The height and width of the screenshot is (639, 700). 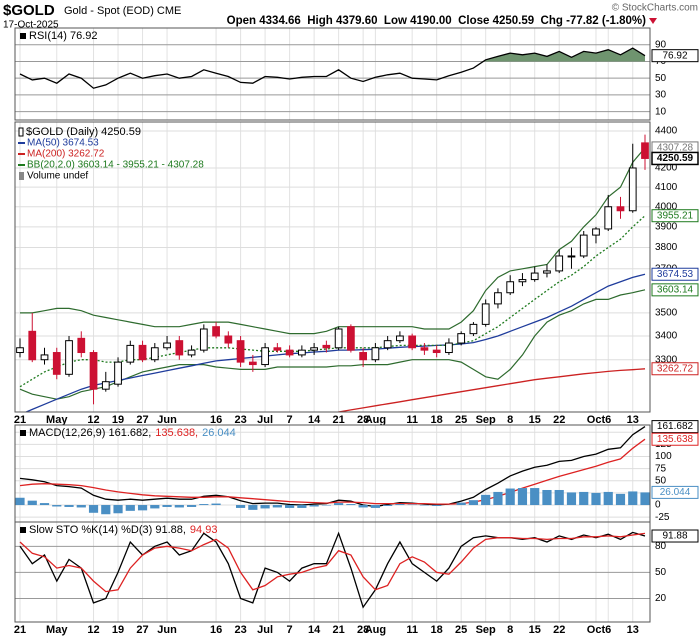 What do you see at coordinates (661, 95) in the screenshot?
I see `y-tick-label: 30` at bounding box center [661, 95].